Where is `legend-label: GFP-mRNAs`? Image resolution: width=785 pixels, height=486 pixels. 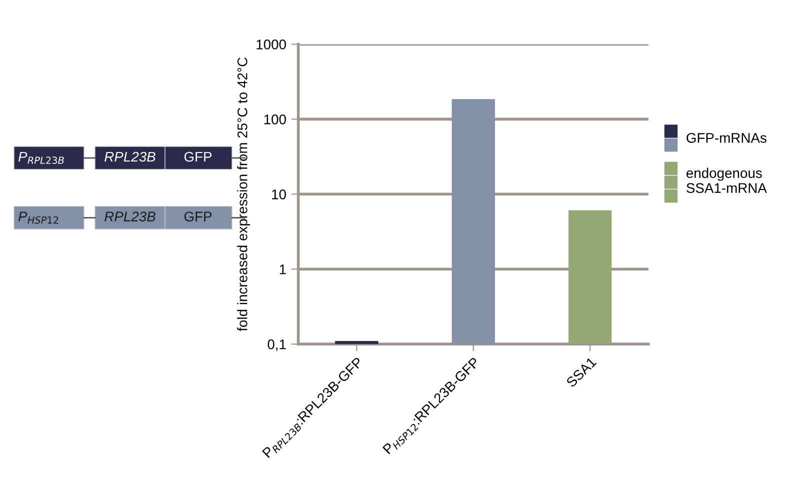
legend-label: GFP-mRNAs is located at coordinates (726, 138).